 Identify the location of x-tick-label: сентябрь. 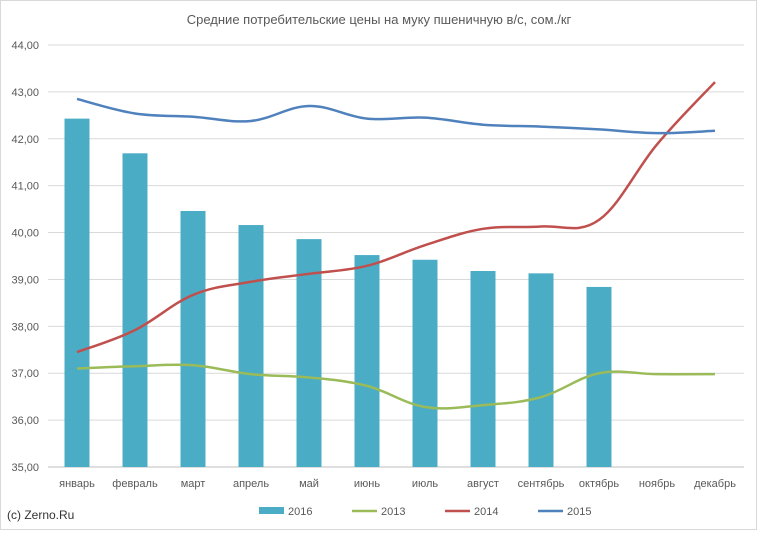
(541, 484).